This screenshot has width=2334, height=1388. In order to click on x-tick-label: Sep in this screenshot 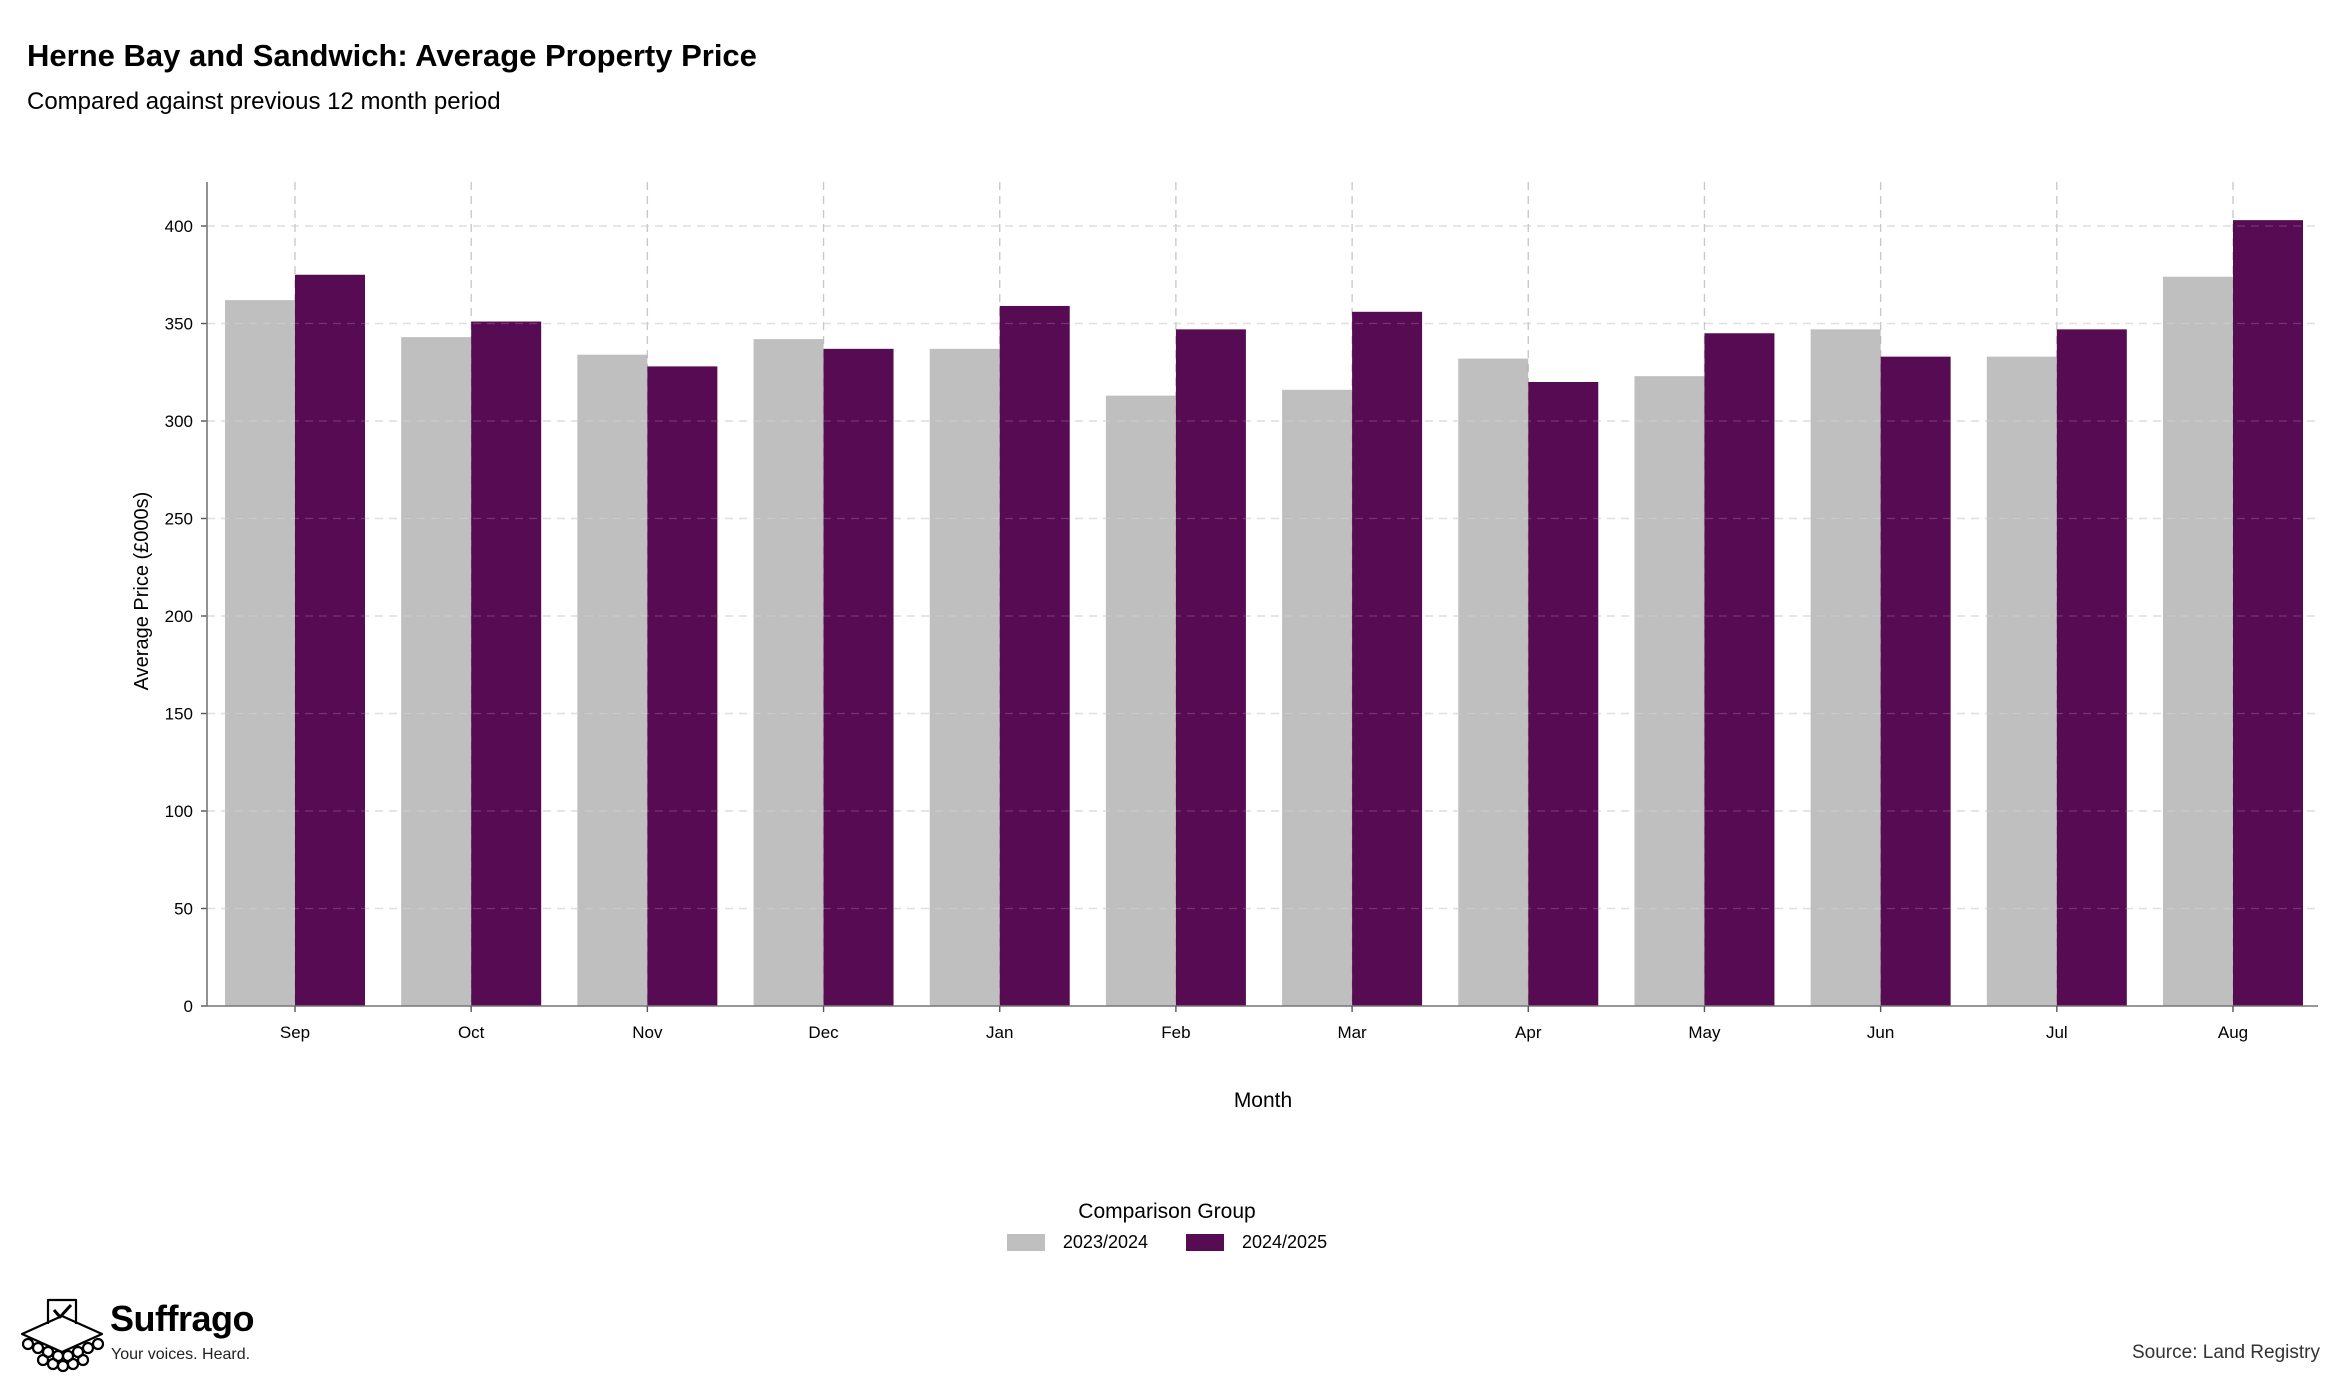, I will do `click(295, 1032)`.